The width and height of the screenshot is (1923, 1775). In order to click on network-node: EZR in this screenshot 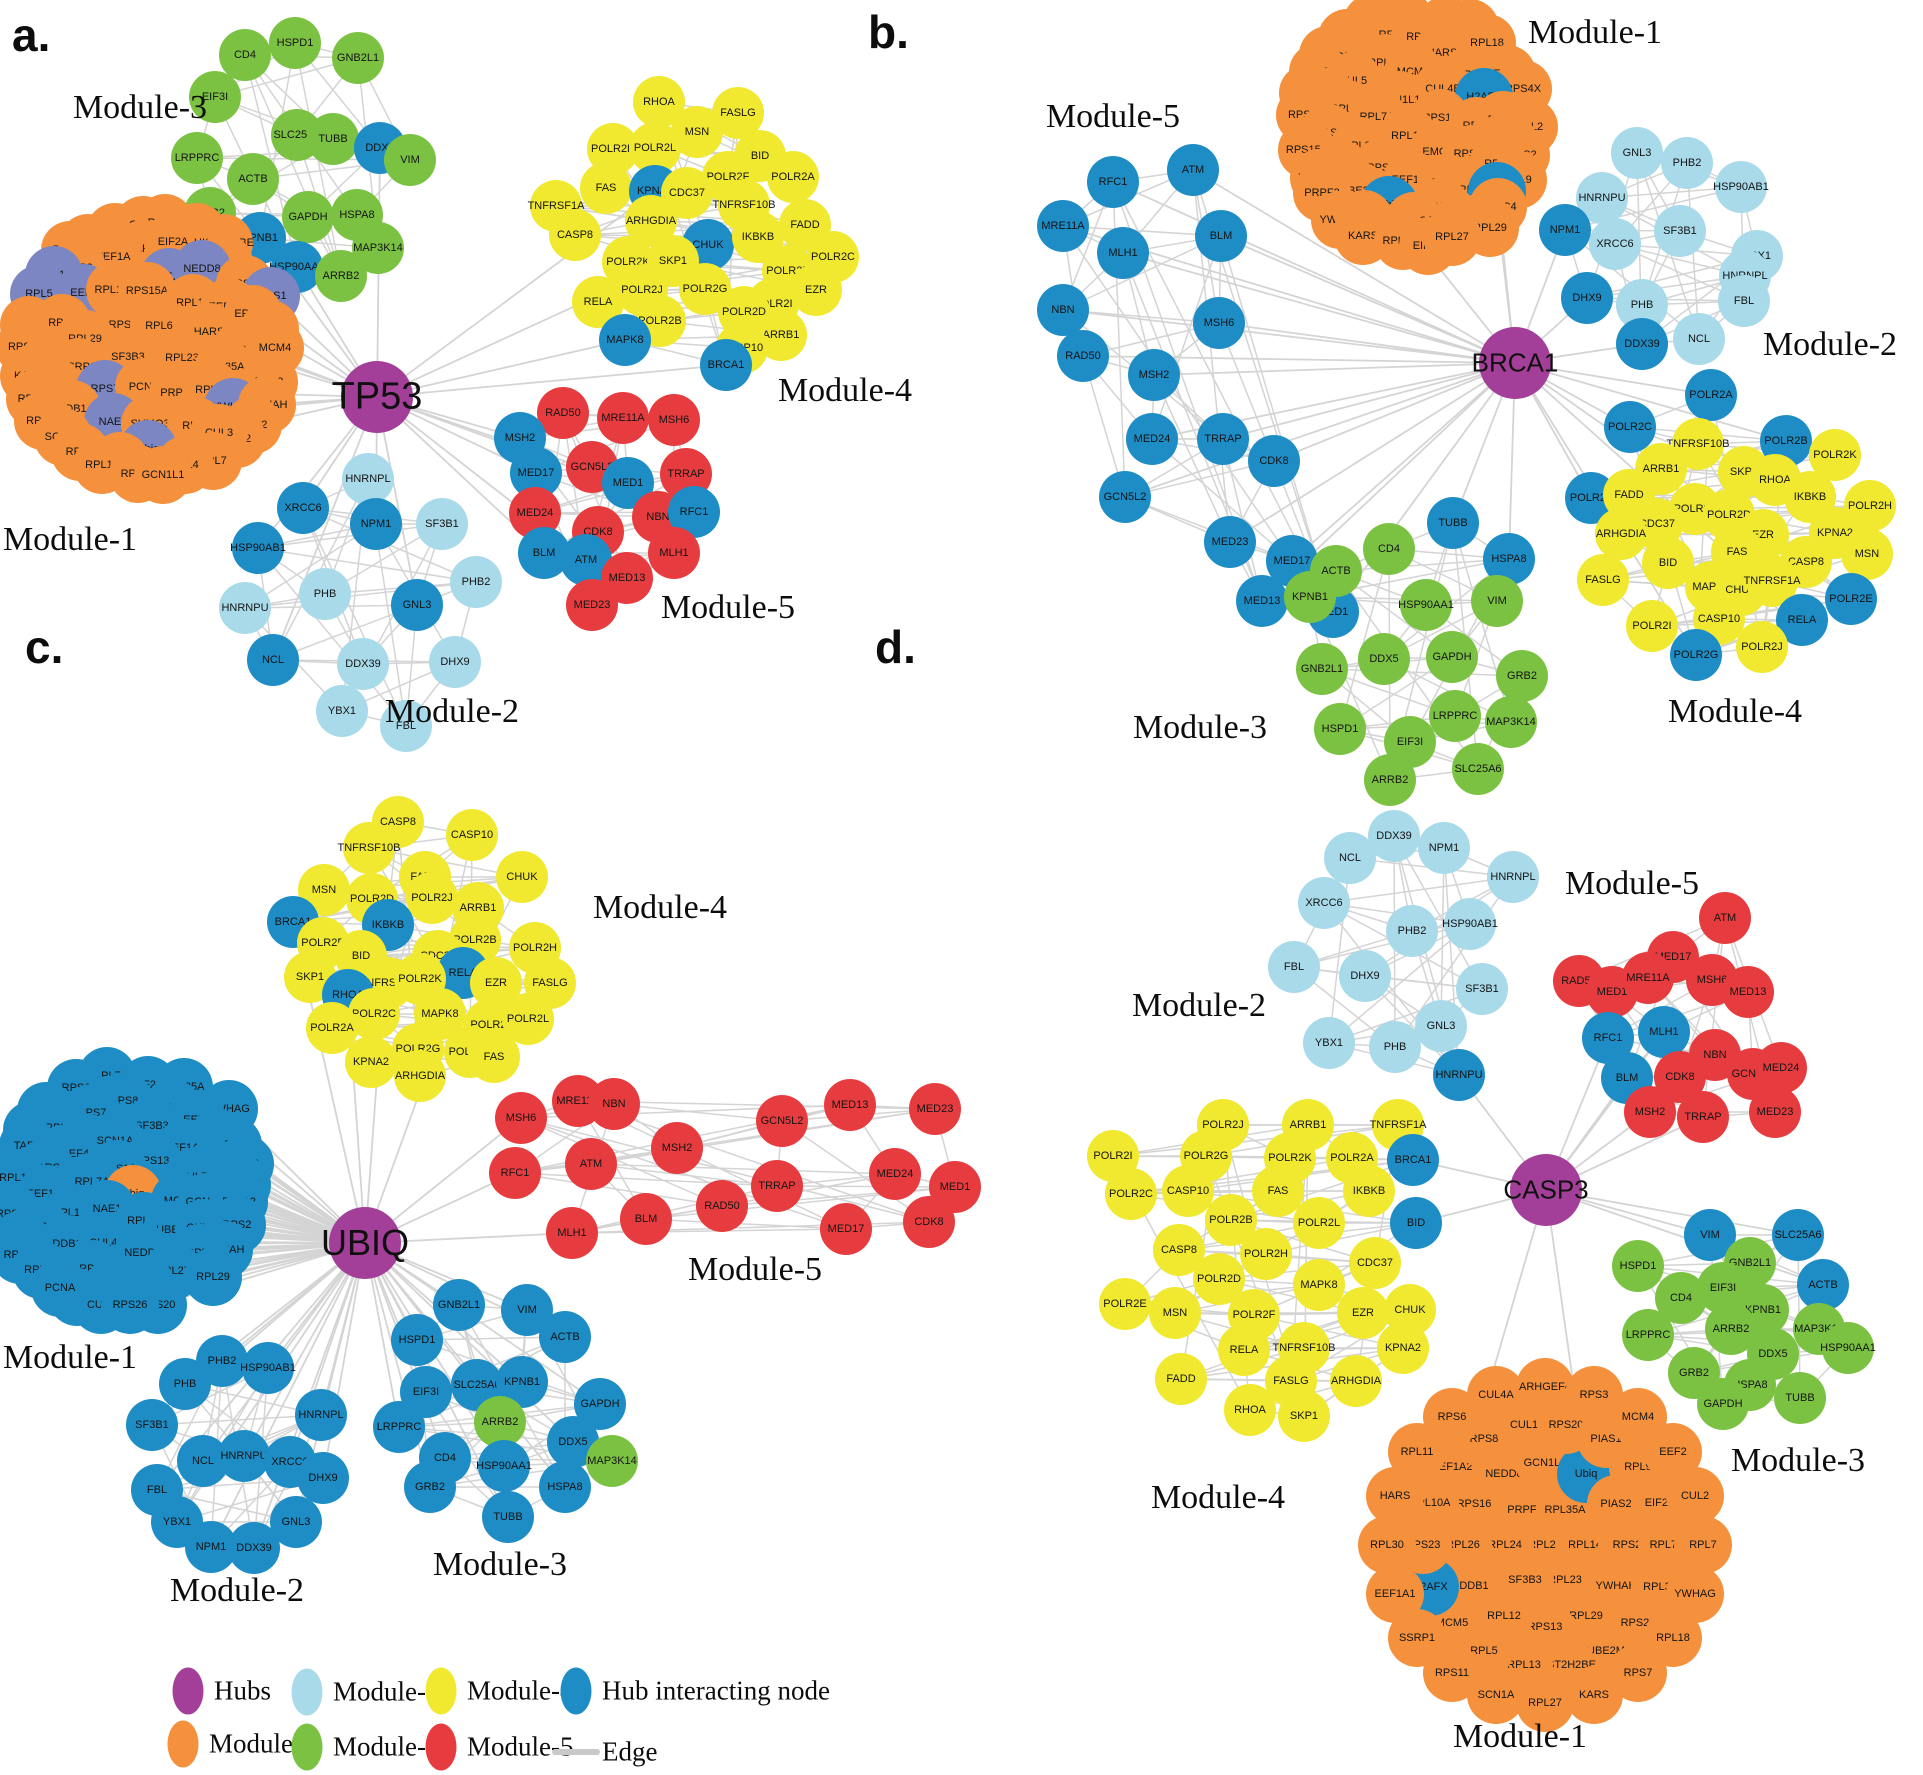, I will do `click(1363, 1313)`.